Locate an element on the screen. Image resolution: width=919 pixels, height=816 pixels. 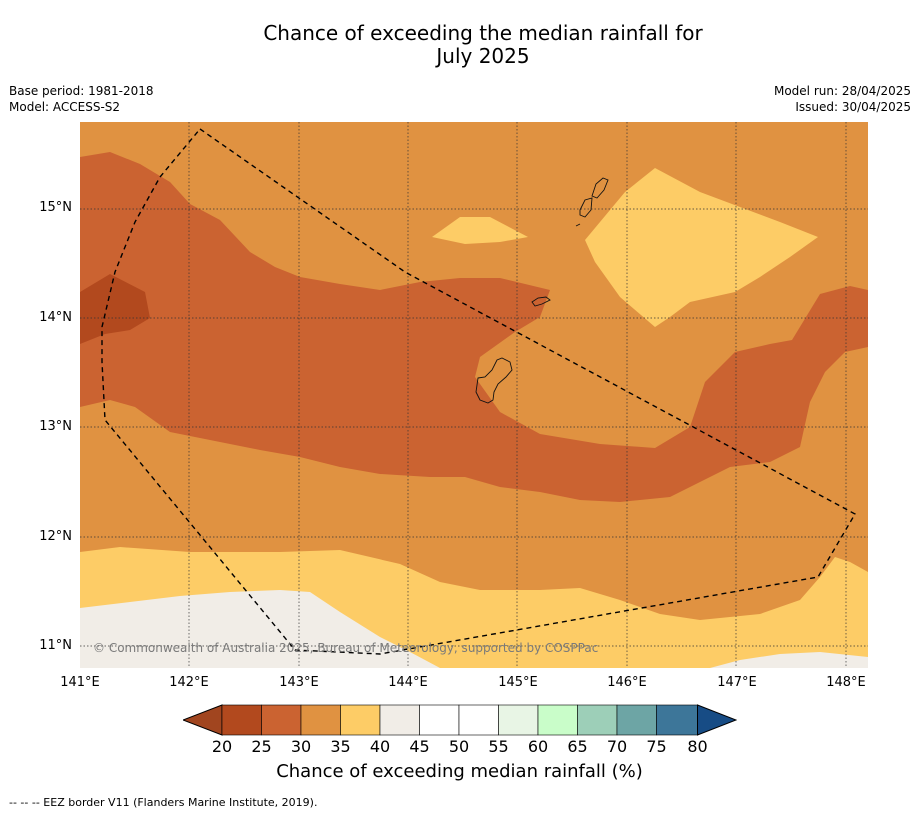
lon-label-141e: 141°E is located at coordinates (80, 682).